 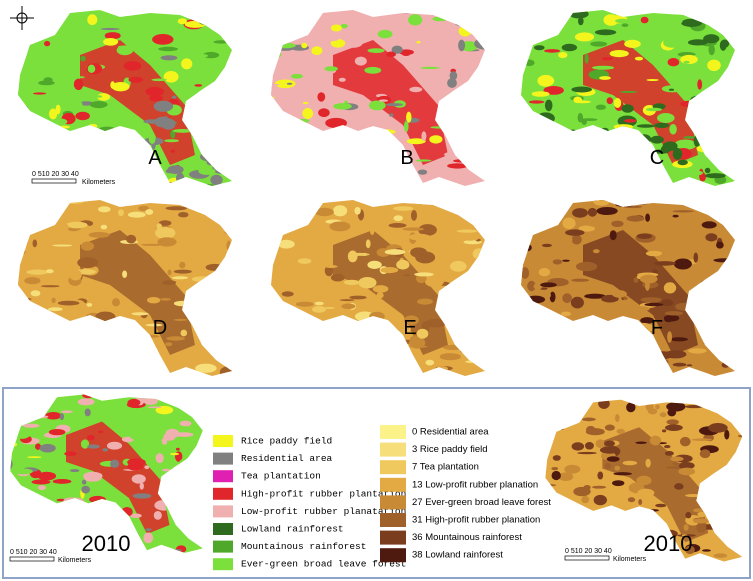 What do you see at coordinates (476, 520) in the screenshot?
I see `legend-label: 31 High-profit rubber planation` at bounding box center [476, 520].